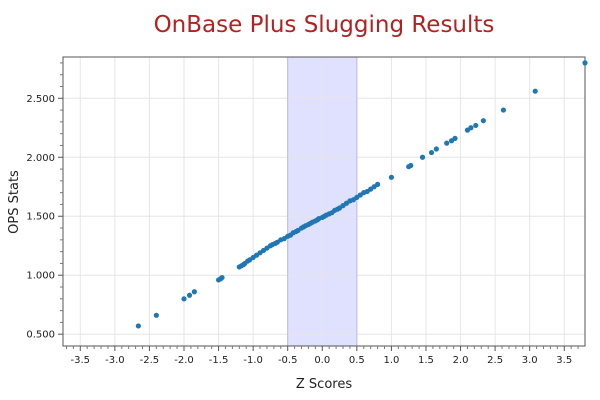  I want to click on y-tick-label: 1.500, so click(40, 217).